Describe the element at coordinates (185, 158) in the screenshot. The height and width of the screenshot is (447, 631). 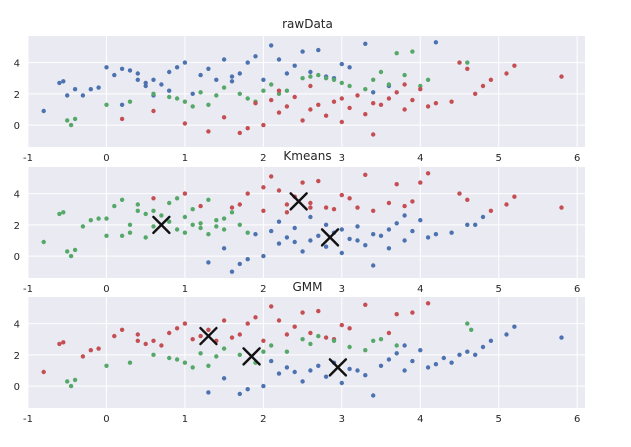
I see `x-tick-label: 1` at that location.